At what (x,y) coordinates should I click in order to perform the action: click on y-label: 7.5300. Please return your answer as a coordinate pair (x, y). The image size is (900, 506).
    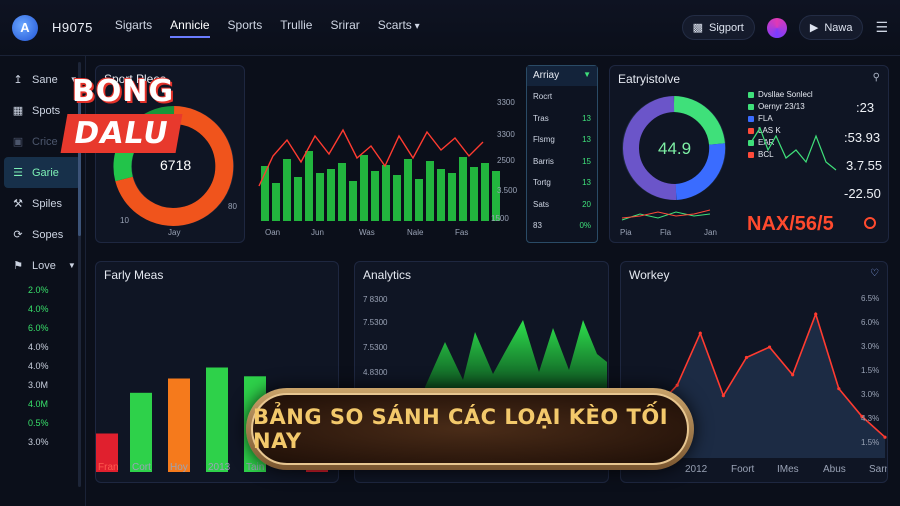
    Looking at the image, I should click on (375, 322).